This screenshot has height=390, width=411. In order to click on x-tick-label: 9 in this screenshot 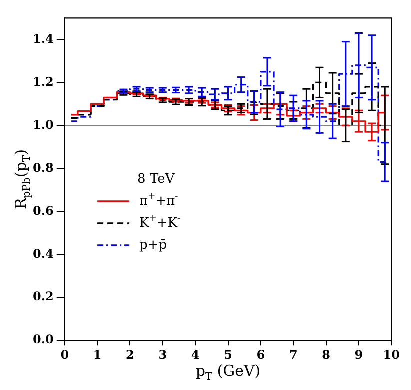, I will do `click(359, 355)`.